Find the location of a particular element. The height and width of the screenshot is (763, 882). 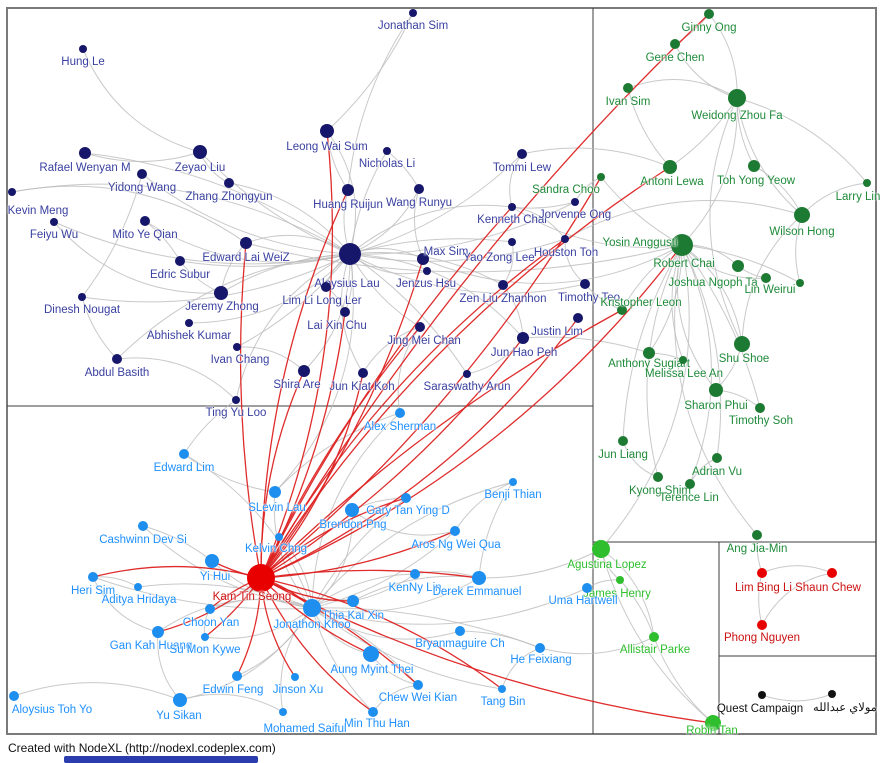

node-abhishek-kumar is located at coordinates (189, 323).